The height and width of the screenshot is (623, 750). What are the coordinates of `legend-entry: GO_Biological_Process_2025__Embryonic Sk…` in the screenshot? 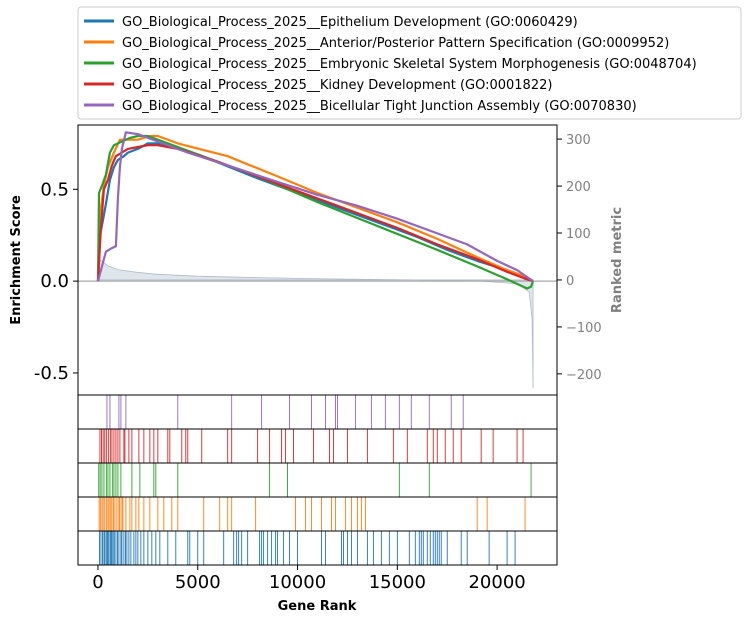 It's located at (409, 64).